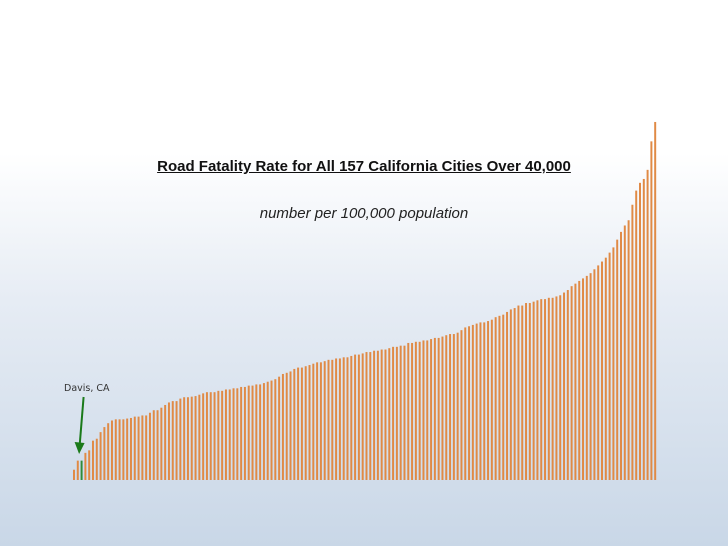 This screenshot has height=546, width=728. I want to click on arrow-line, so click(81, 421).